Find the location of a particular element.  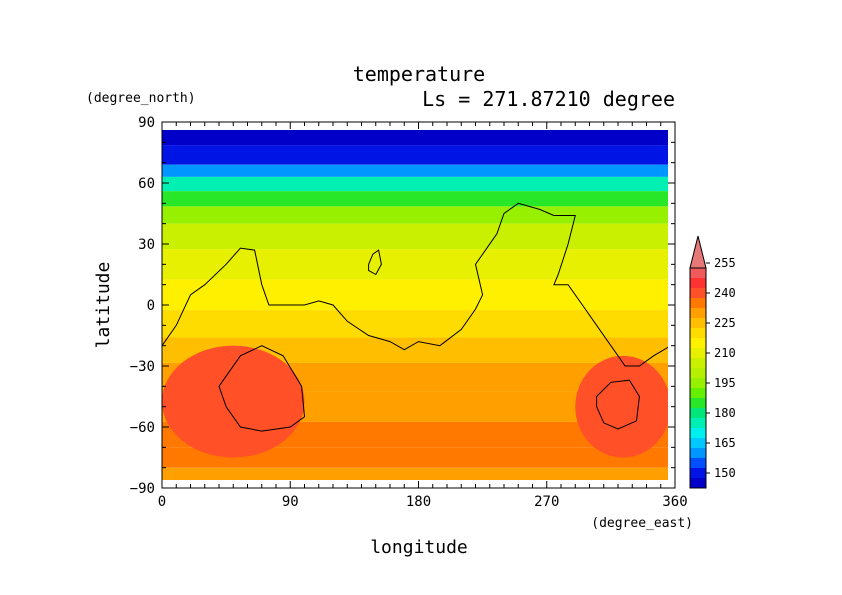

y-tick-label: −60 is located at coordinates (142, 428).